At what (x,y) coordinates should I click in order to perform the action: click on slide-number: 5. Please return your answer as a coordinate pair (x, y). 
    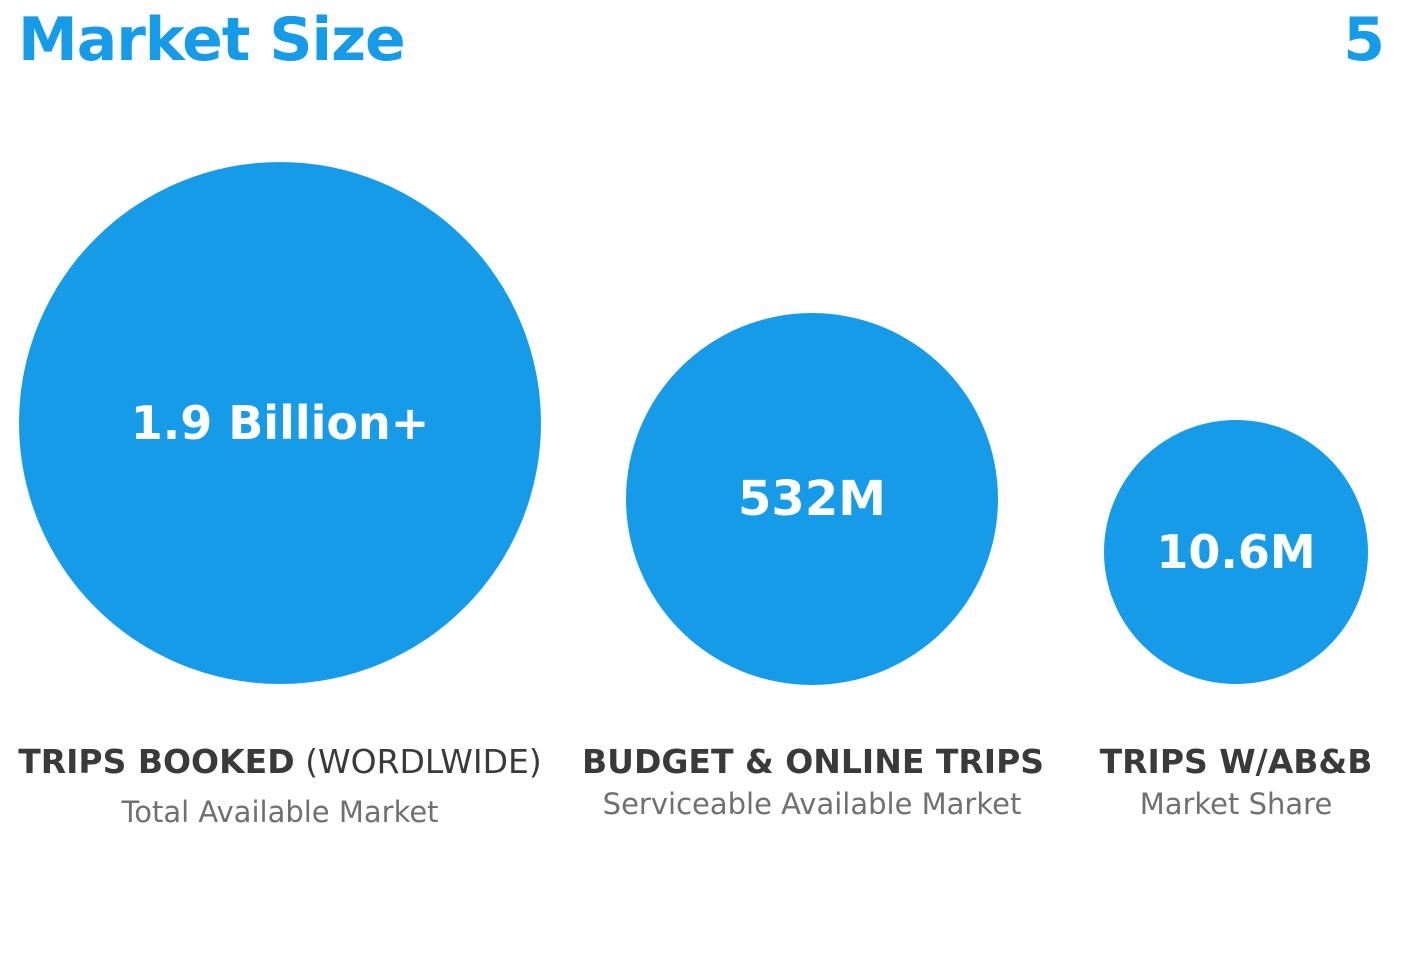
    Looking at the image, I should click on (1364, 40).